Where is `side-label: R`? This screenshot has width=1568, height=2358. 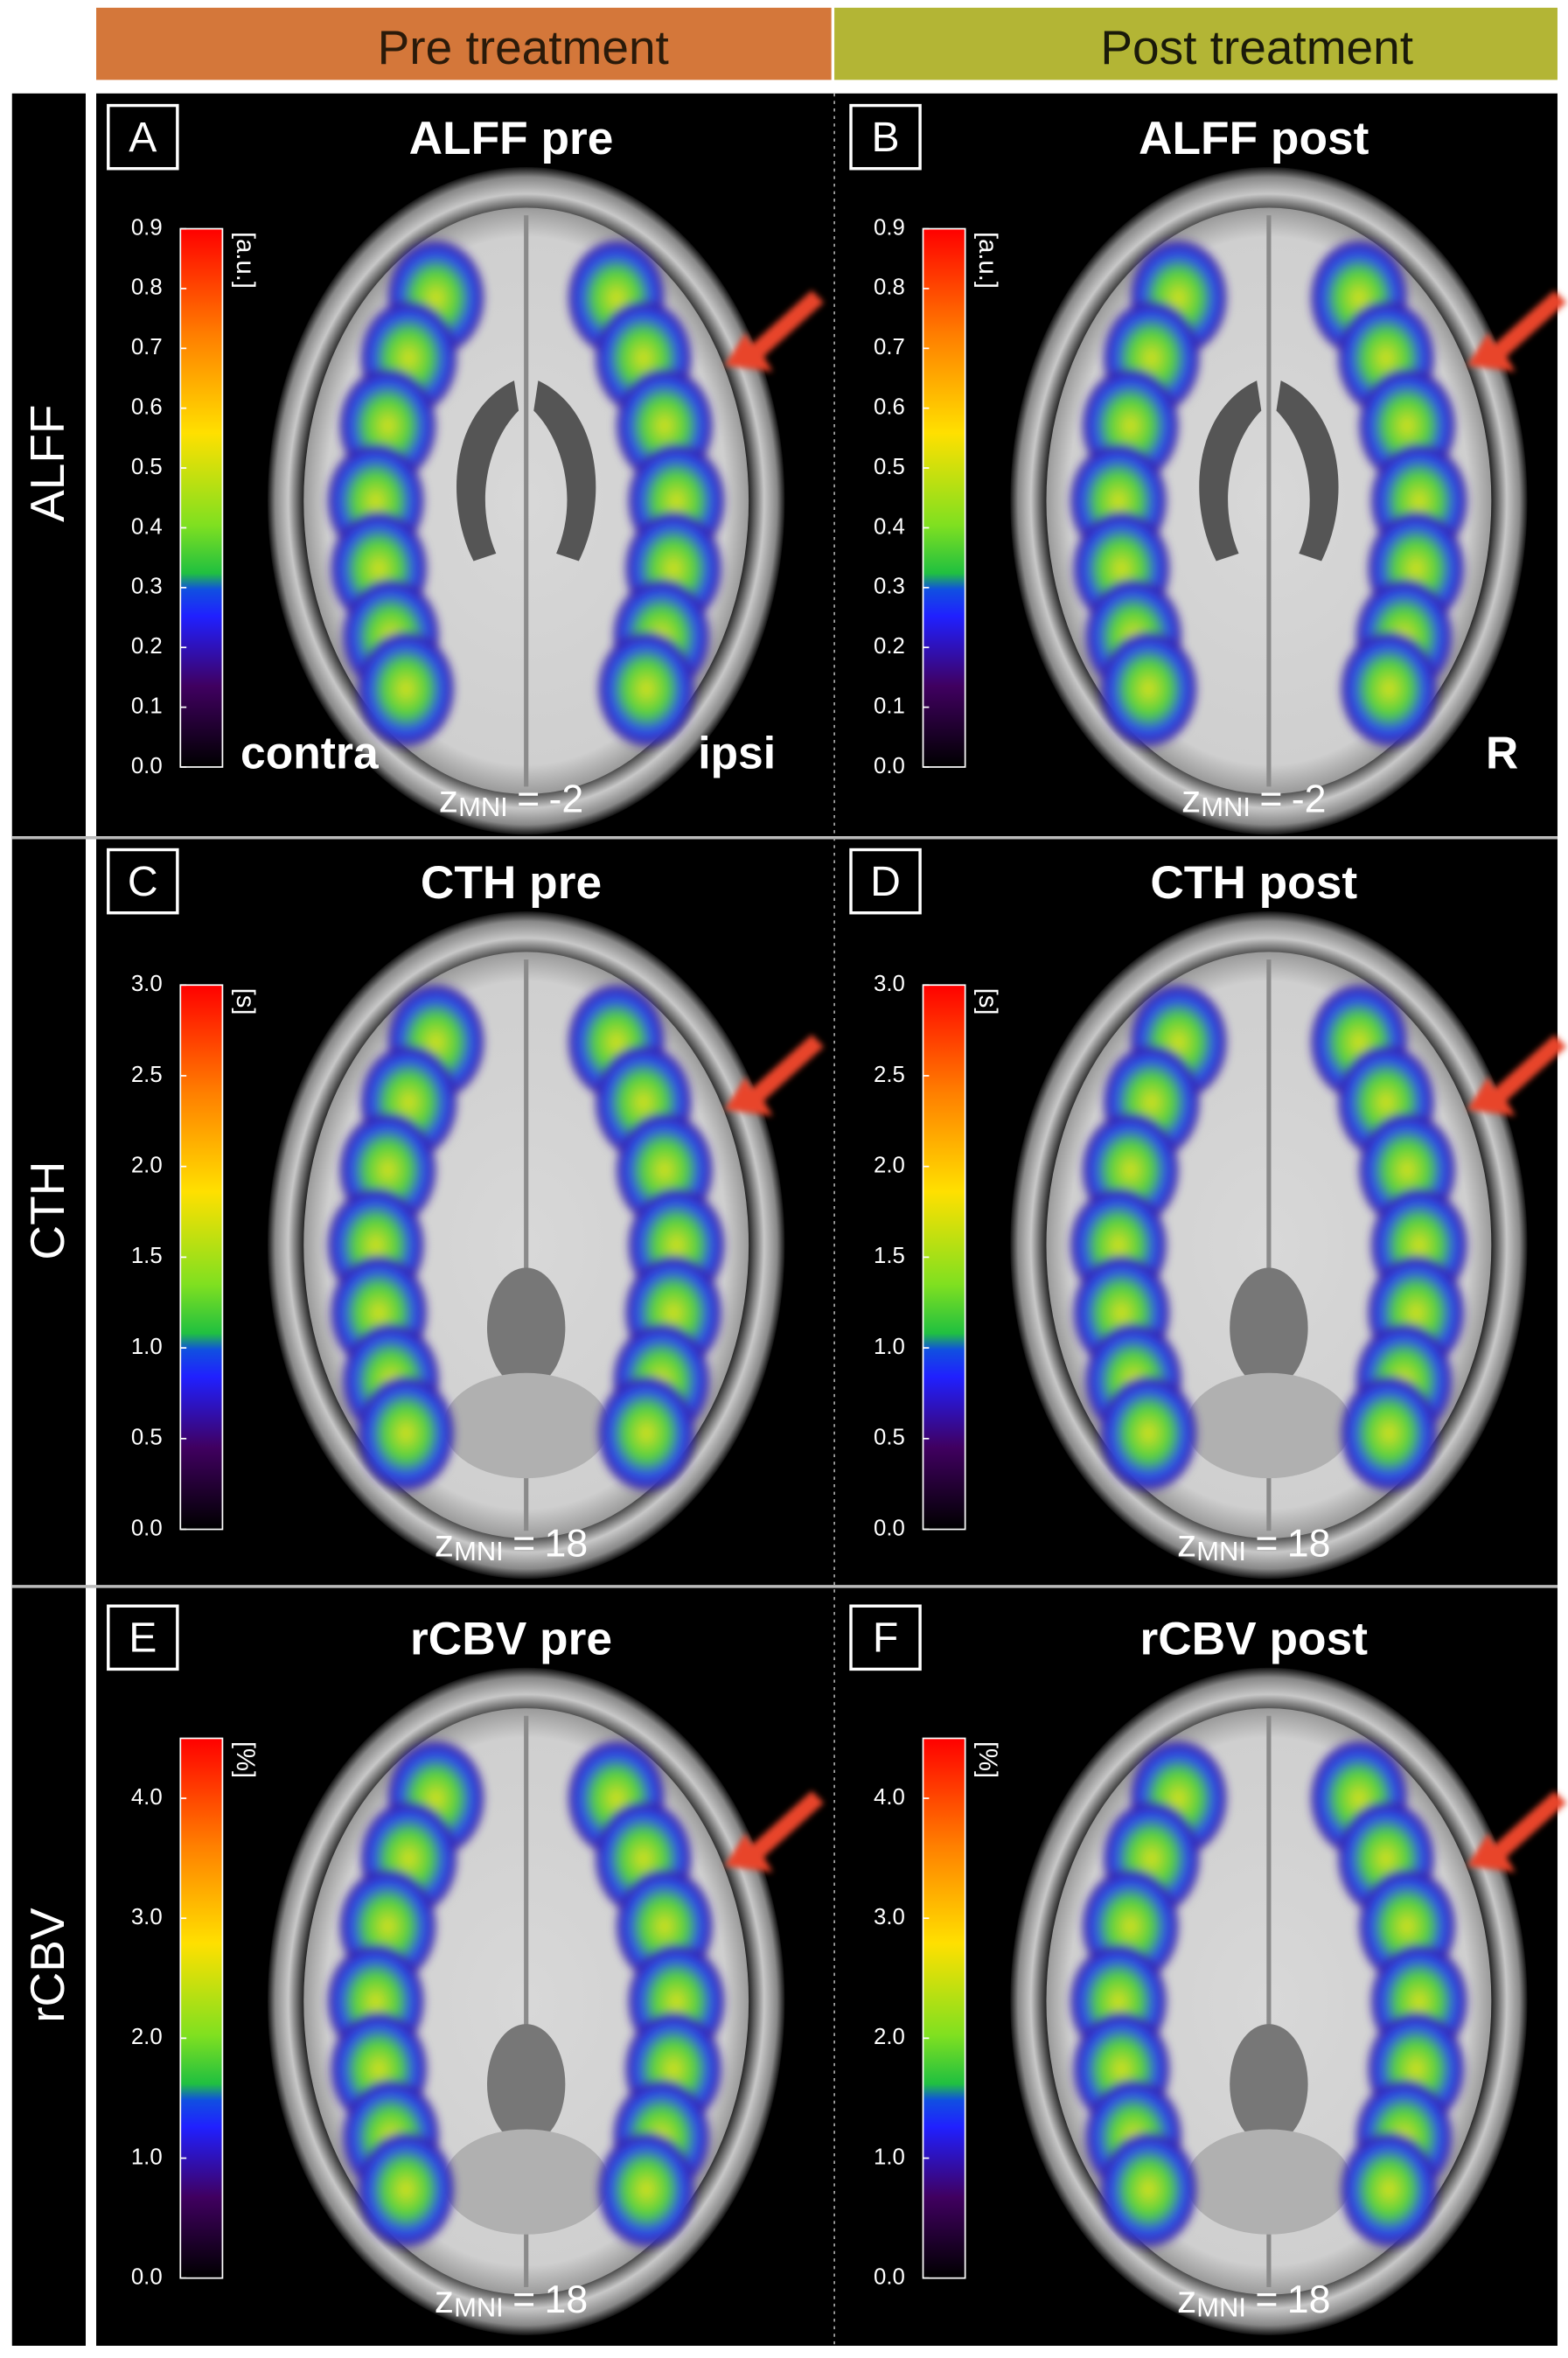 side-label: R is located at coordinates (1502, 753).